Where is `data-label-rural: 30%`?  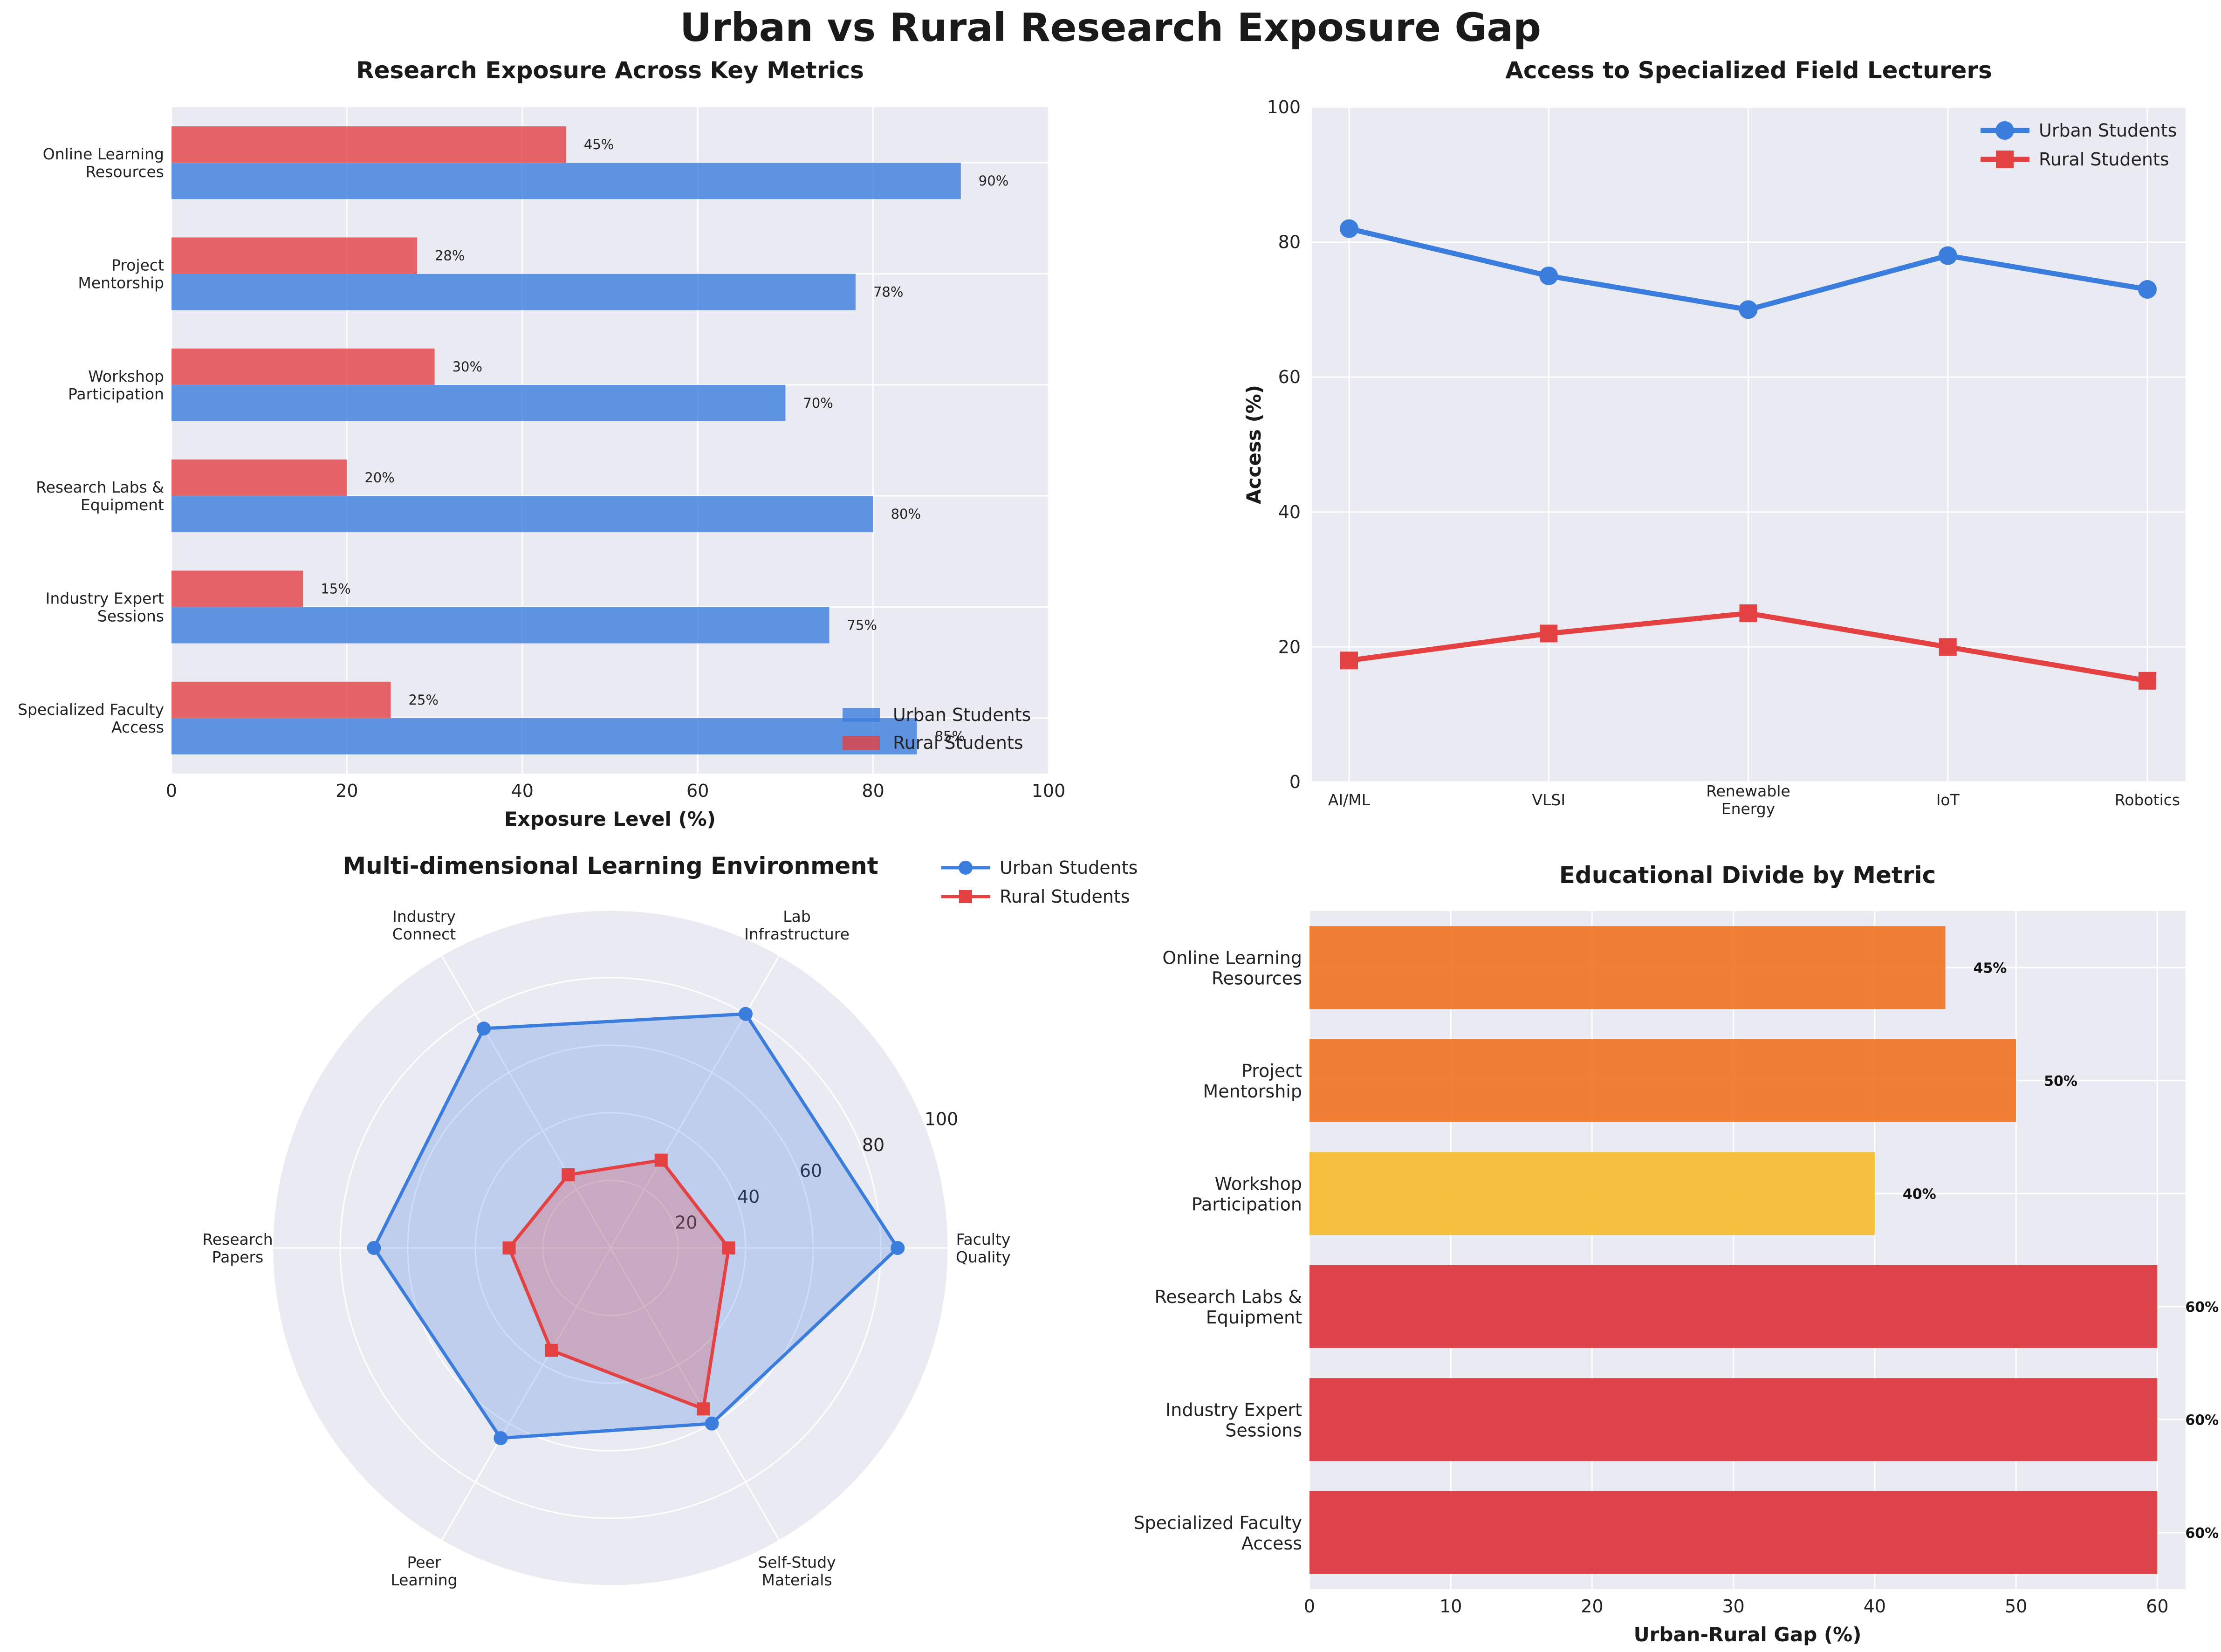 data-label-rural: 30% is located at coordinates (467, 367).